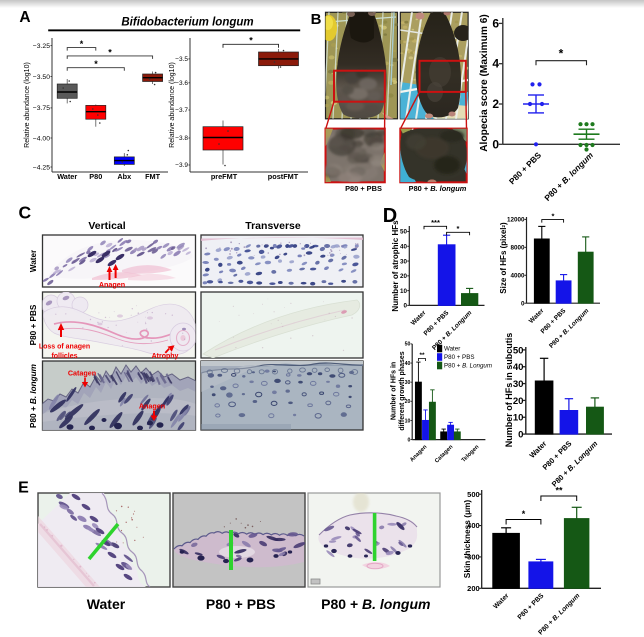 This screenshot has width=644, height=637. What do you see at coordinates (41, 167) in the screenshot?
I see `svg-text: −4.25` at bounding box center [41, 167].